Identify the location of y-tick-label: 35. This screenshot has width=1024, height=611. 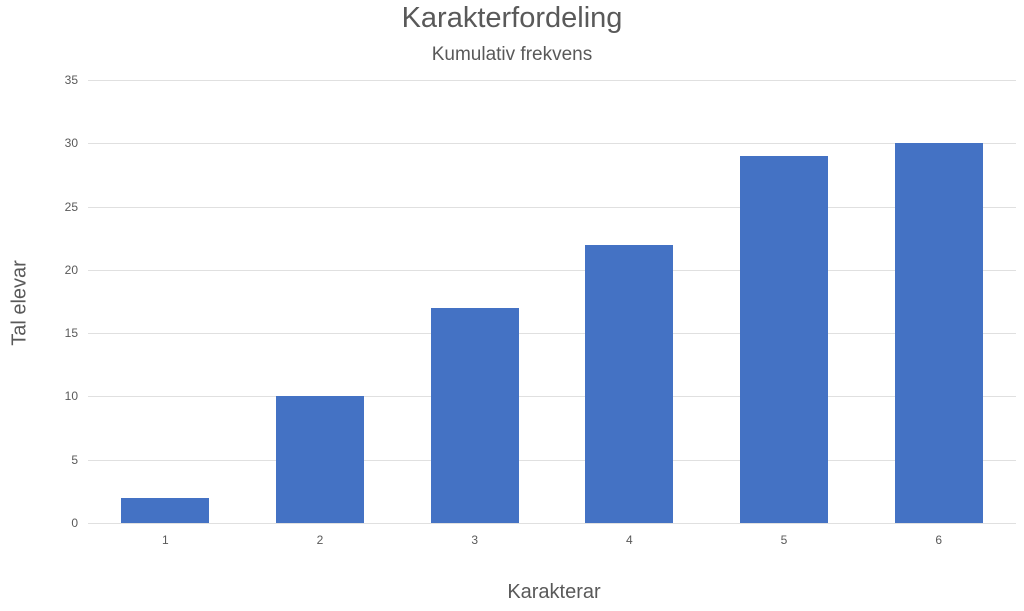
(71, 80).